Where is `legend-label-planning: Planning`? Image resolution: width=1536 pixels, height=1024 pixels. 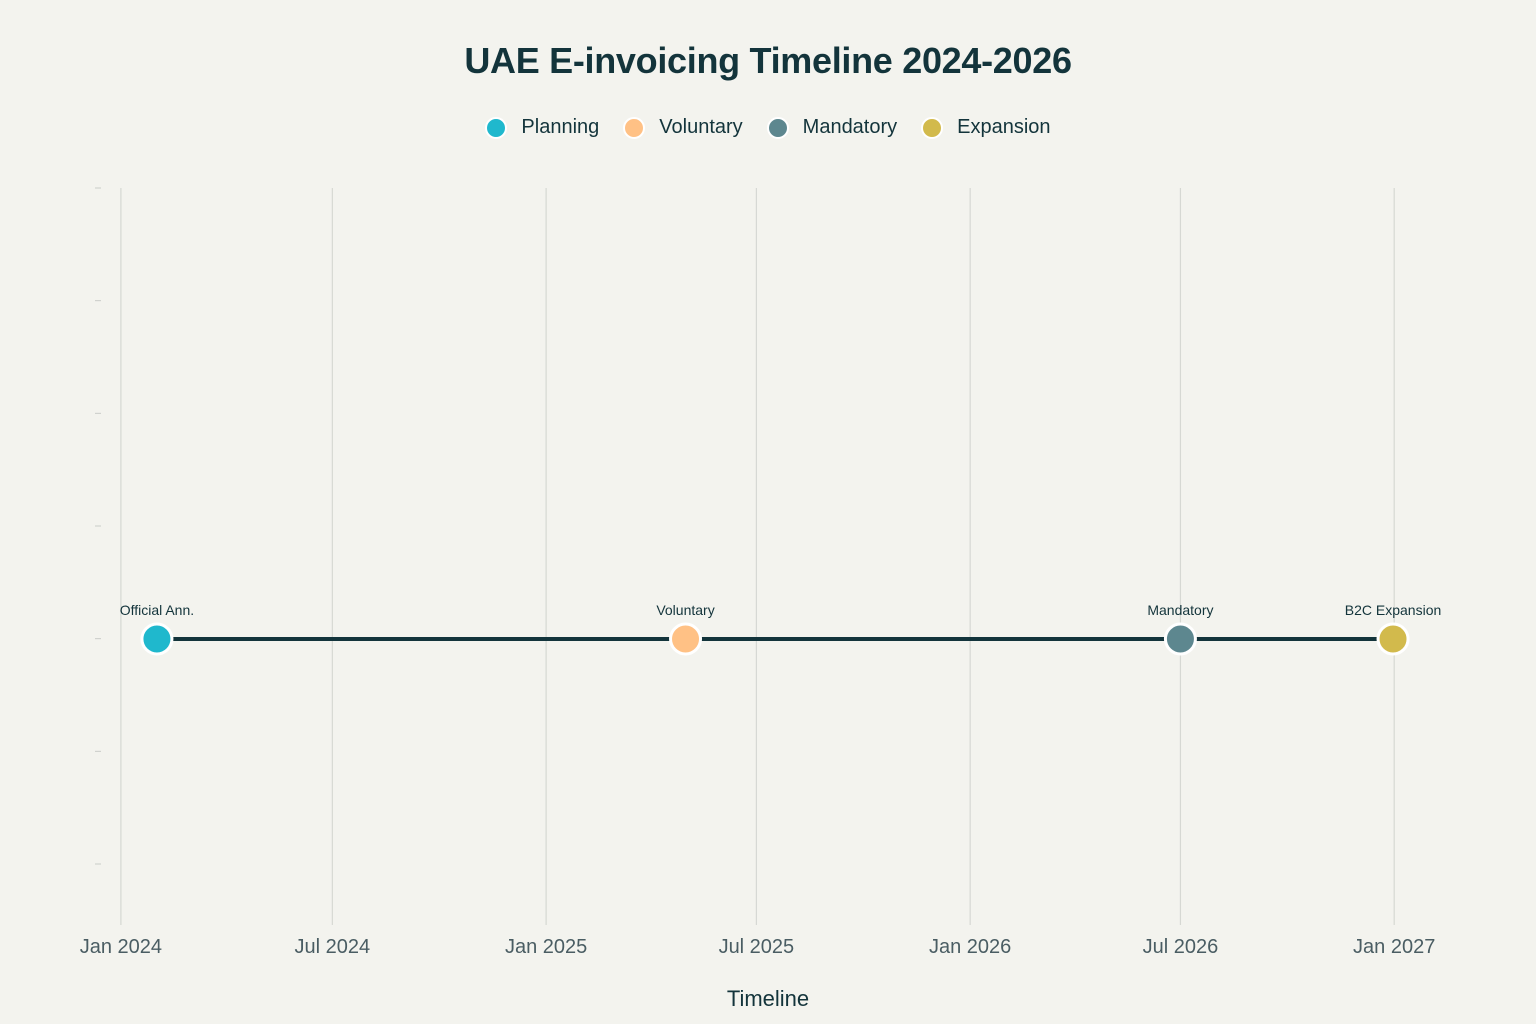 legend-label-planning: Planning is located at coordinates (560, 127).